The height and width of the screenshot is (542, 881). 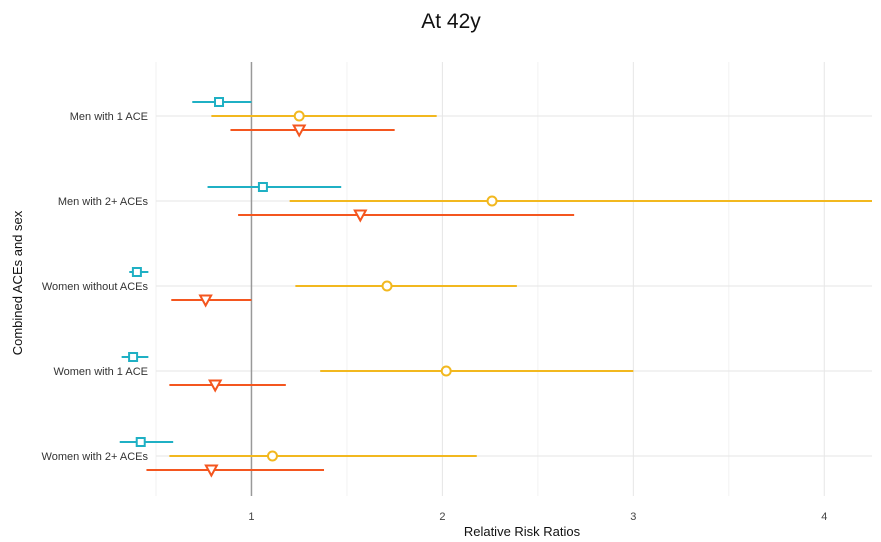 I want to click on category-label: Men with 2+ ACEs, so click(x=103, y=202).